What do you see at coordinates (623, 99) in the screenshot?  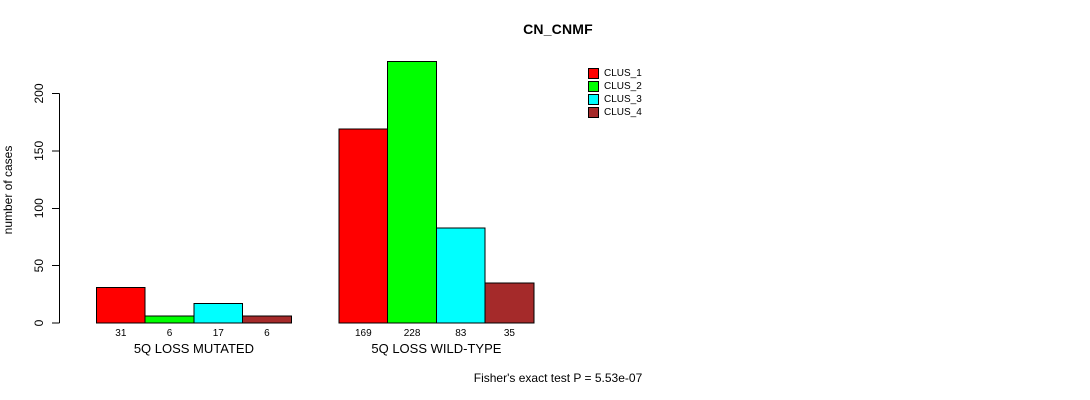 I see `legend-label: CLUS_3` at bounding box center [623, 99].